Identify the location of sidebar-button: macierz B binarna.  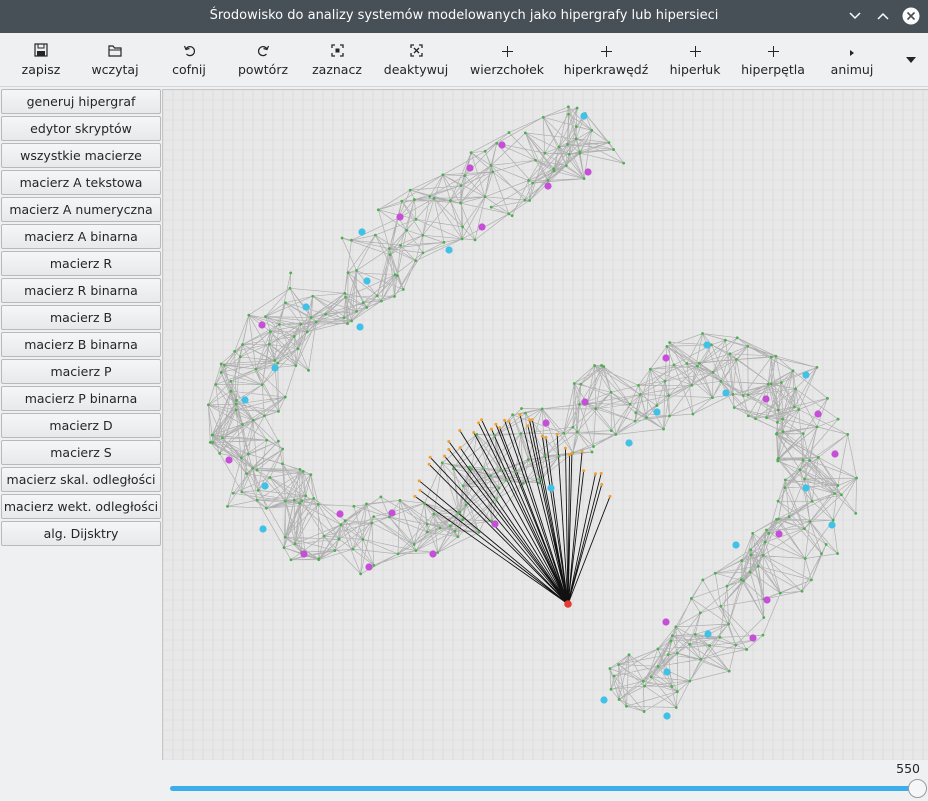
(81, 344).